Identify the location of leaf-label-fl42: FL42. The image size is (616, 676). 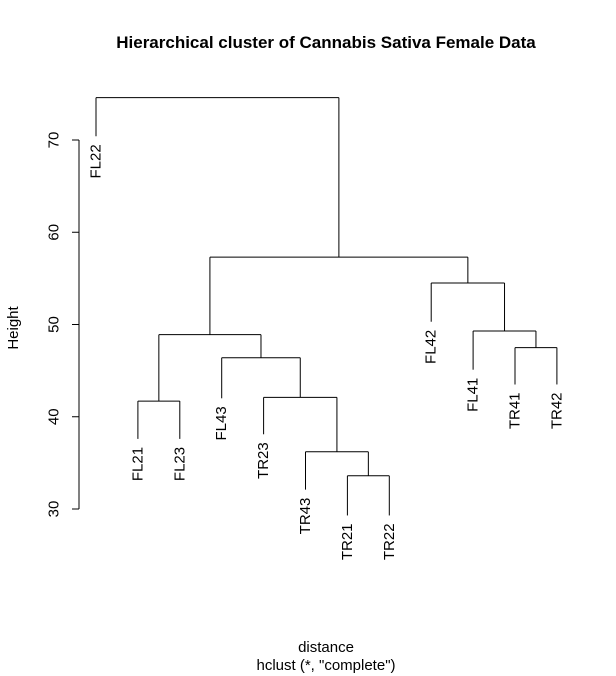
(431, 347).